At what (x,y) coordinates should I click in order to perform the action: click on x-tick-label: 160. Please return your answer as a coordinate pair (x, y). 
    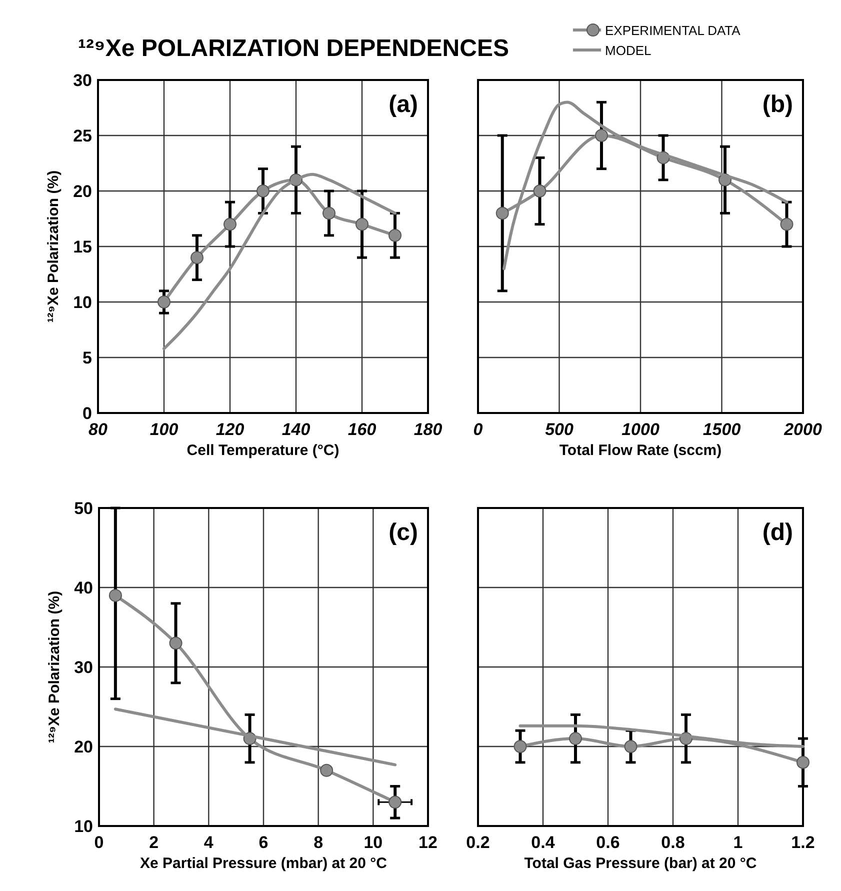
    Looking at the image, I should click on (362, 429).